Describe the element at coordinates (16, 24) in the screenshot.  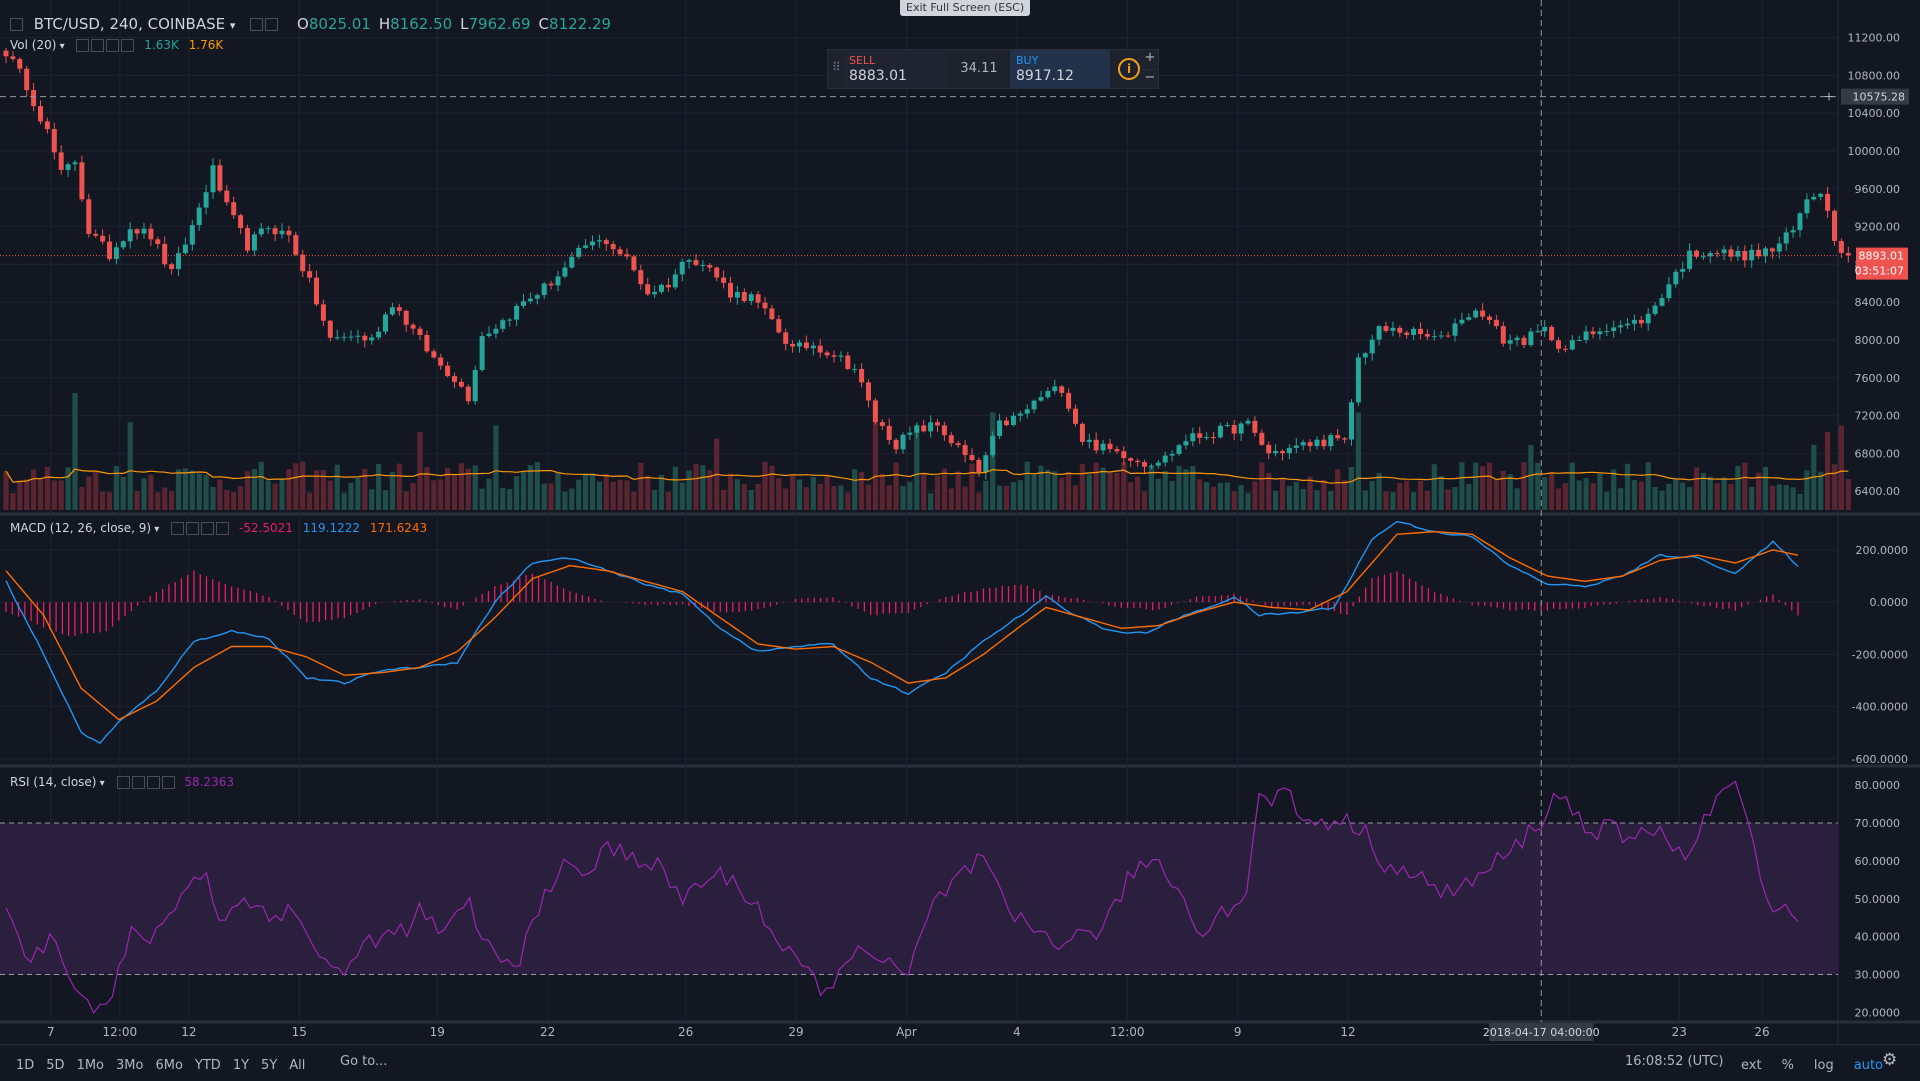
I see `collapse-icon` at that location.